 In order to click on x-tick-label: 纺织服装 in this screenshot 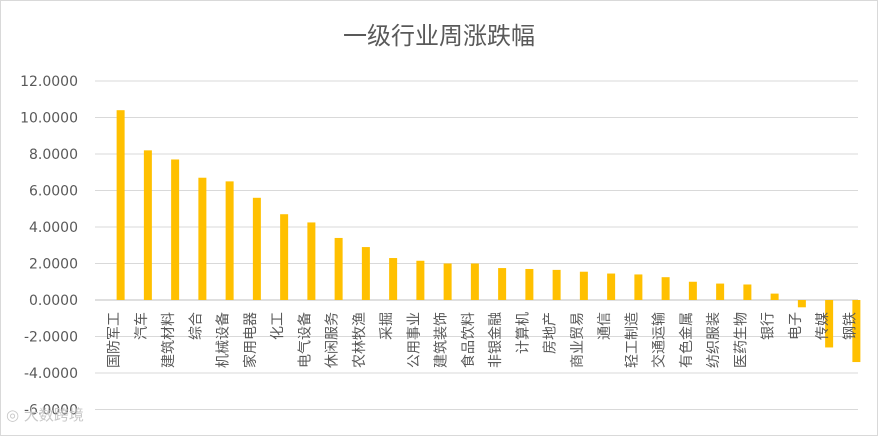, I will do `click(714, 340)`.